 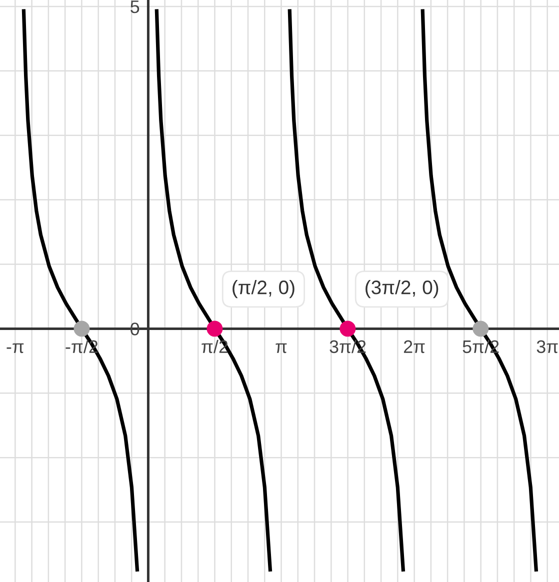 I want to click on x-tick-label: π, so click(x=281, y=348).